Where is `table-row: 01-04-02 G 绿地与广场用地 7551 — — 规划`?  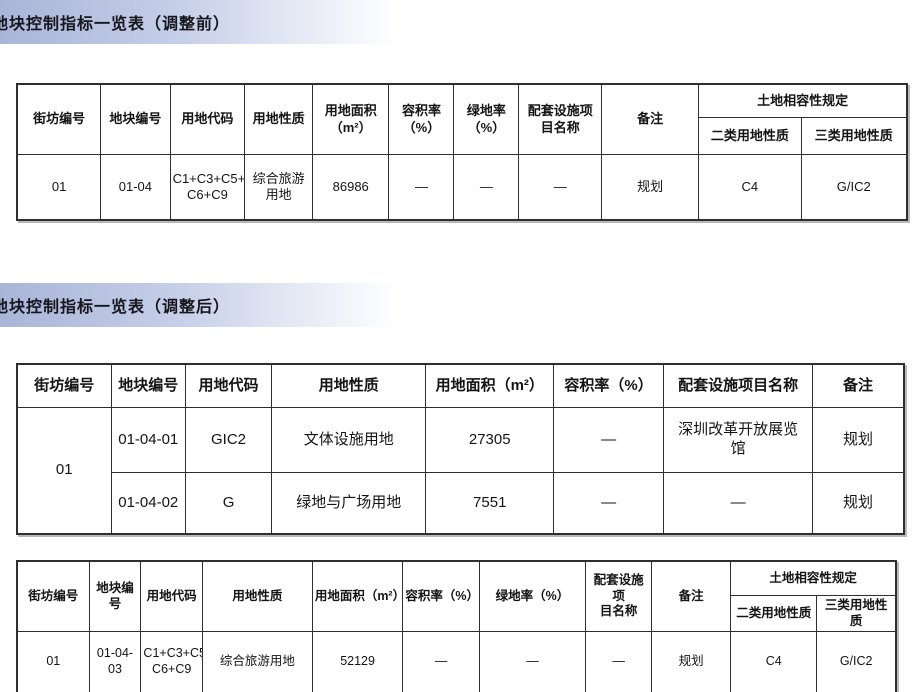
table-row: 01-04-02 G 绿地与广场用地 7551 — — 规划 is located at coordinates (461, 503).